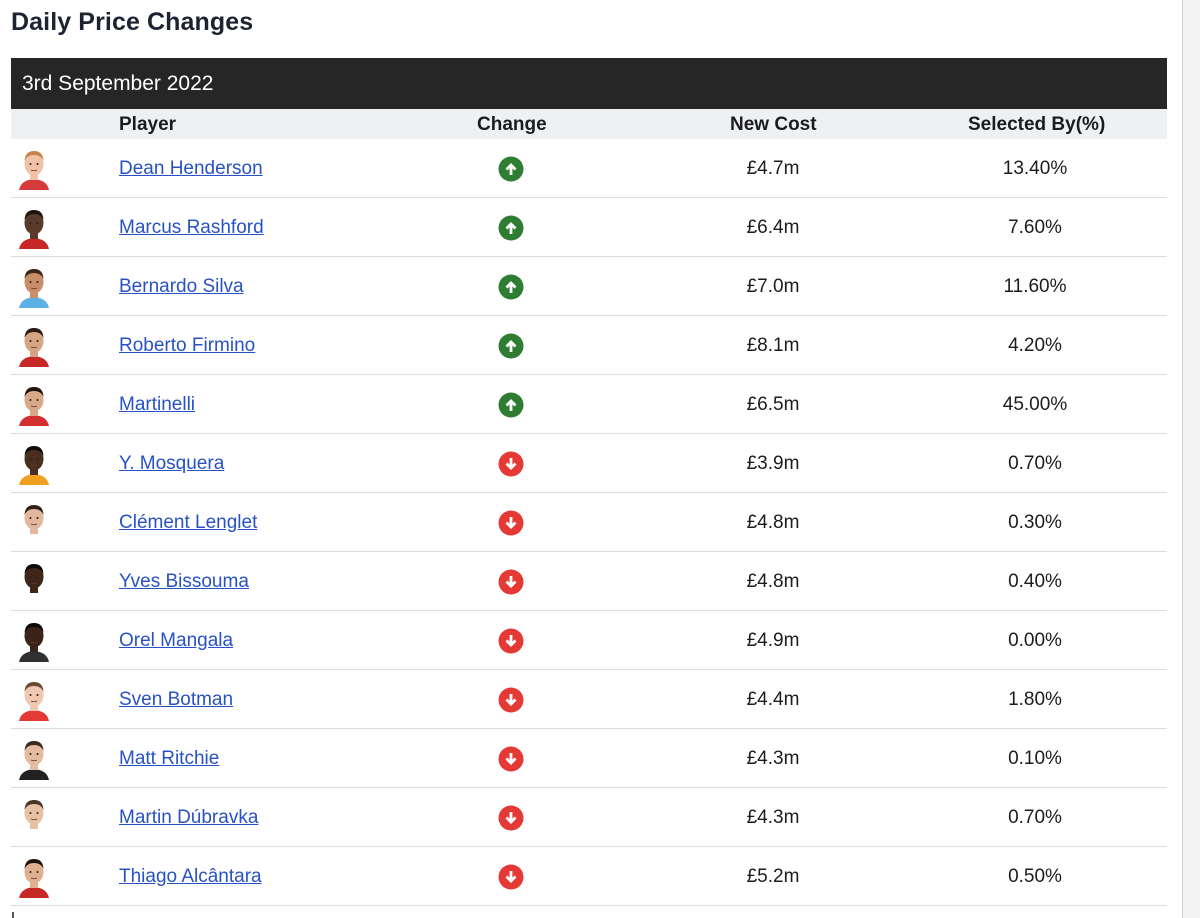 The height and width of the screenshot is (918, 1200). I want to click on new-cost-value: £7.0m, so click(773, 286).